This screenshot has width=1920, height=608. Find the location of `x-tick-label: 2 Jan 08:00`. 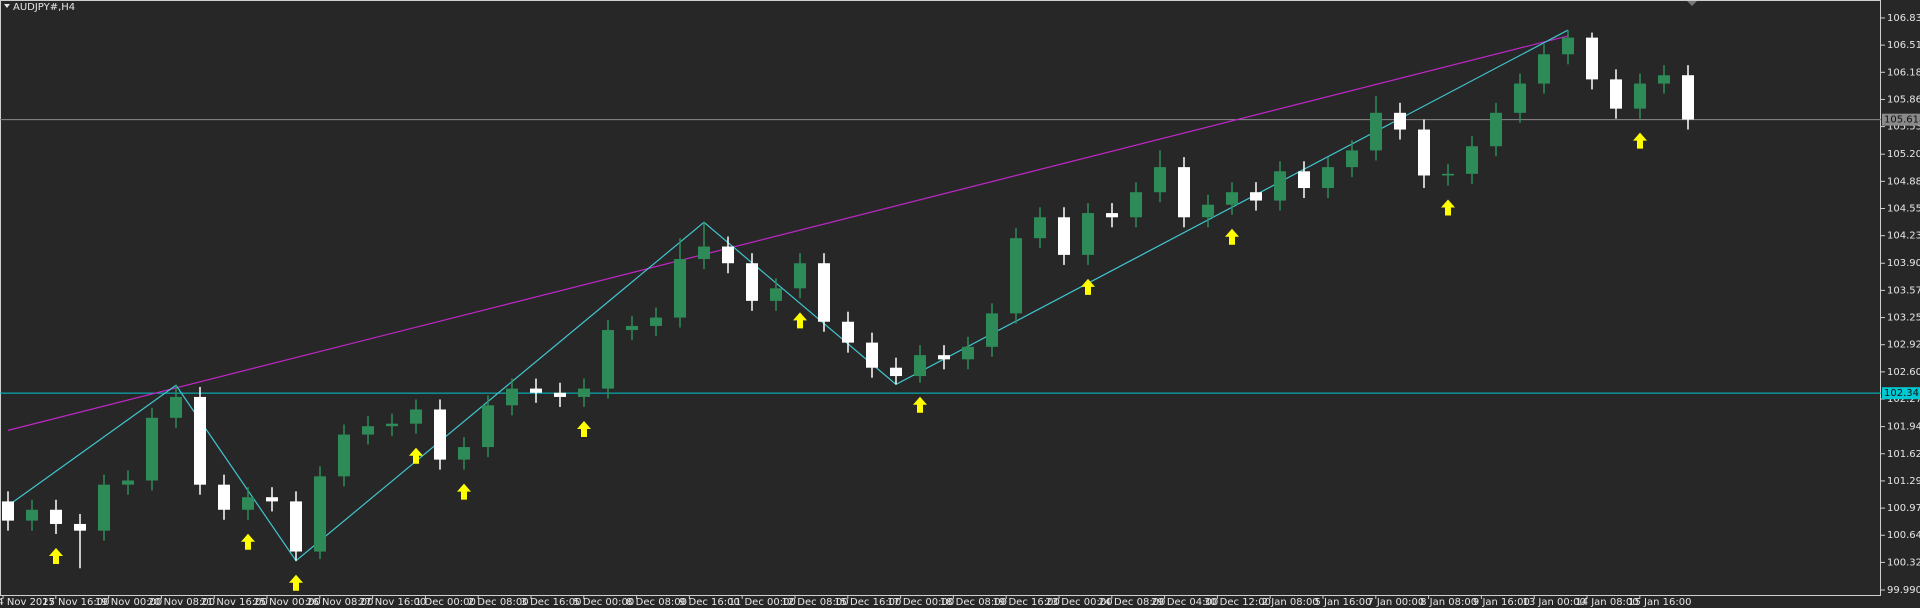

x-tick-label: 2 Jan 08:00 is located at coordinates (1290, 602).